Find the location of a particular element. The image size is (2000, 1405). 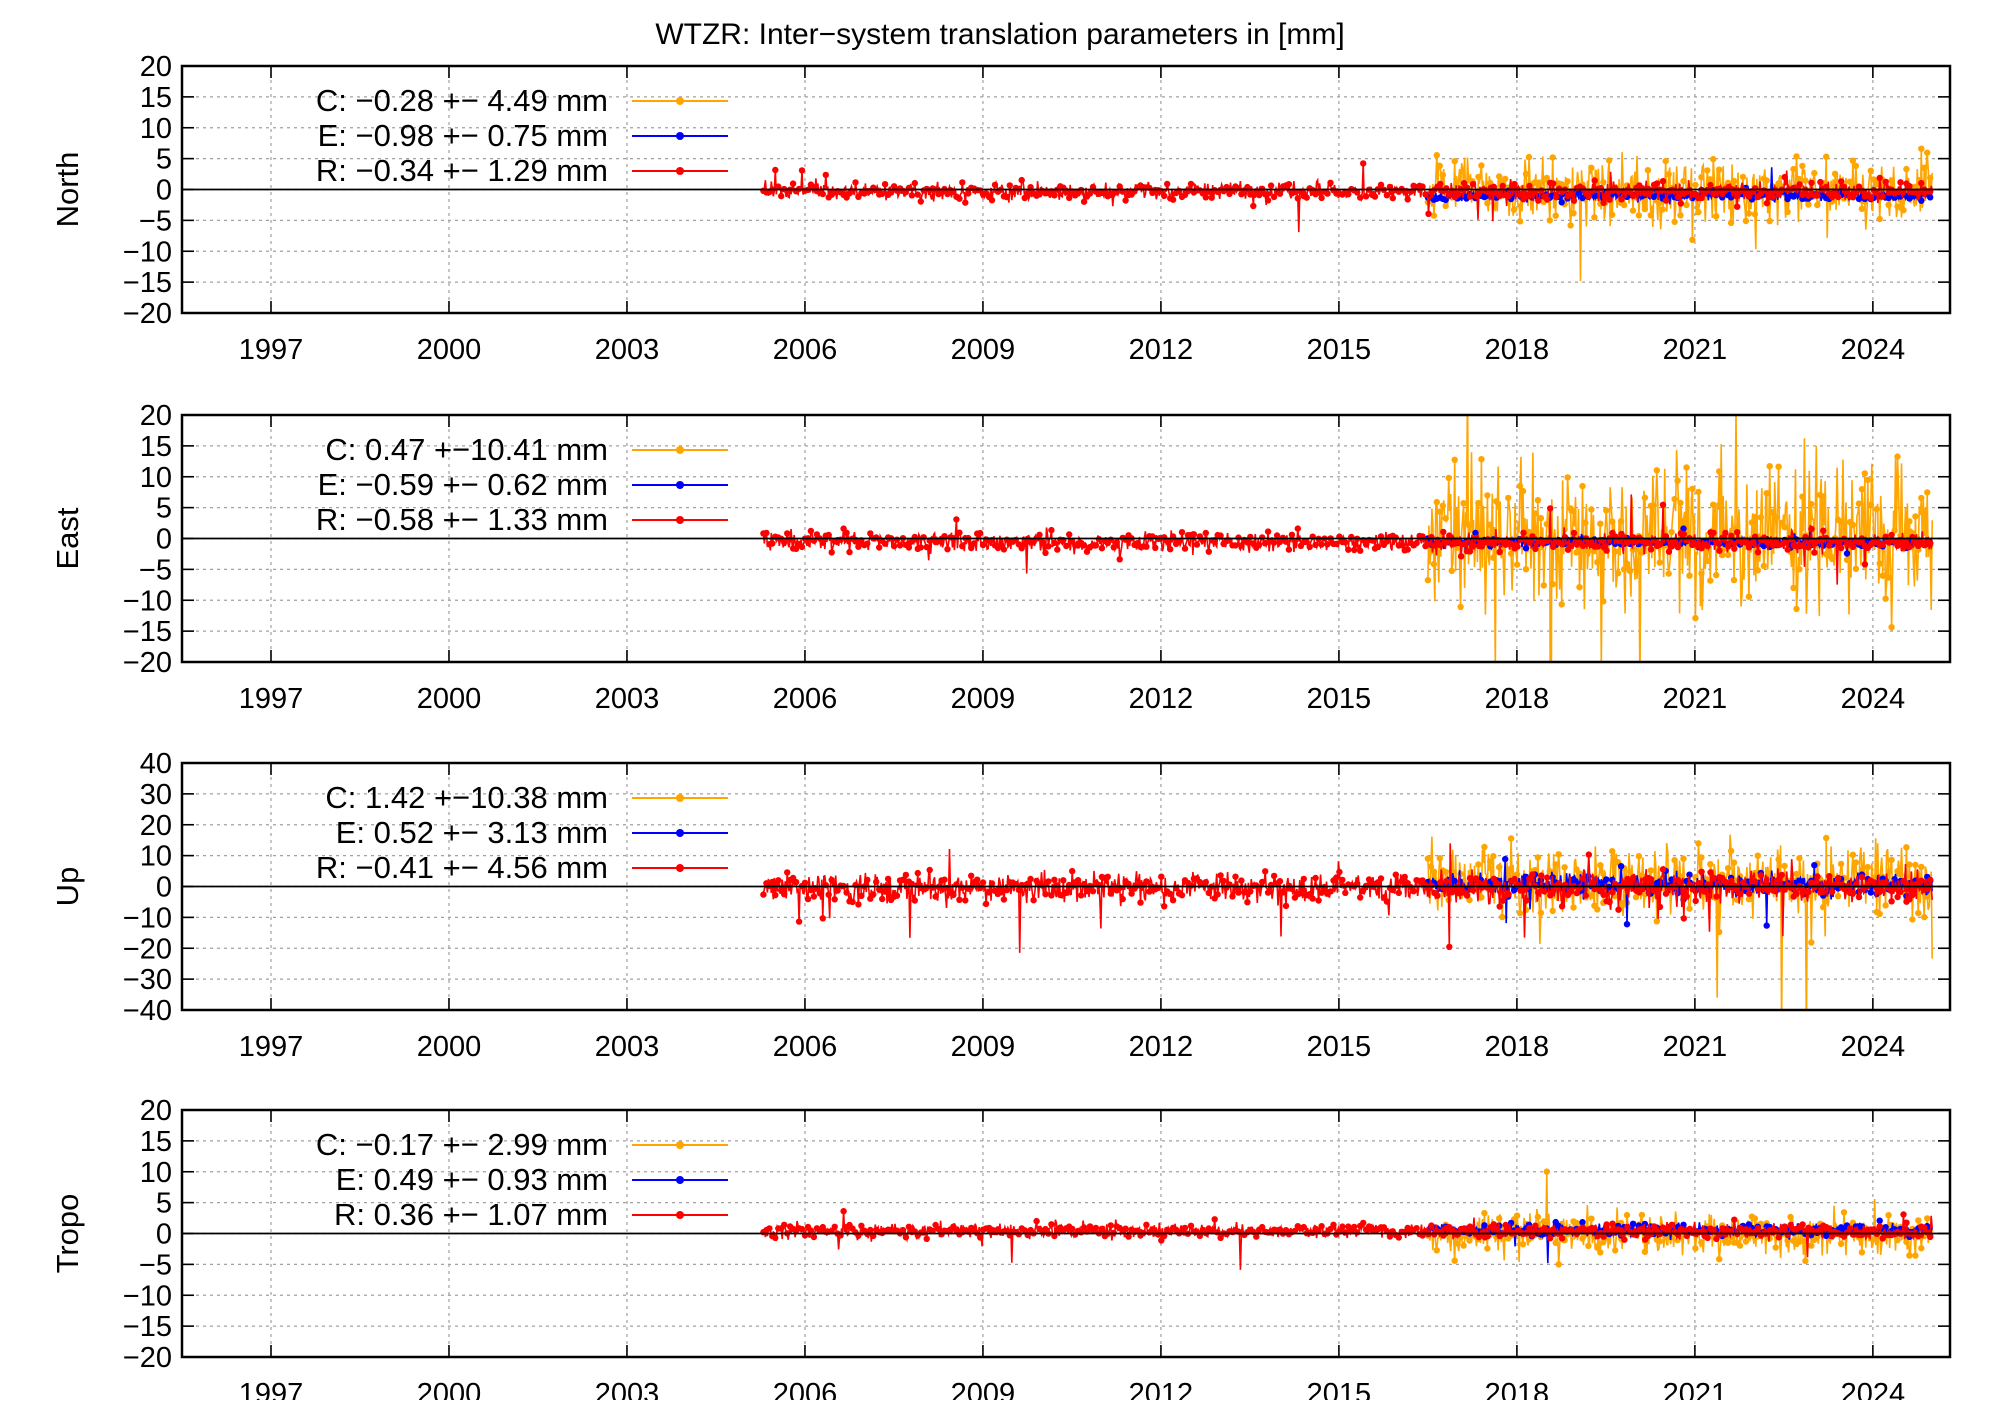

legend-label-E: E: −0.59 +− 0.62 mm is located at coordinates (463, 484).